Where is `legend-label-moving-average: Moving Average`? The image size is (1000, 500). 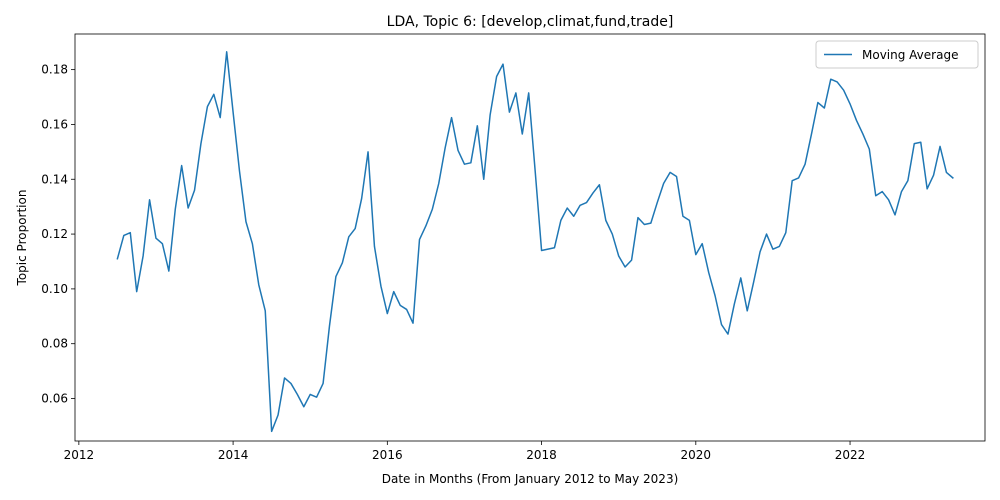 legend-label-moving-average: Moving Average is located at coordinates (910, 55).